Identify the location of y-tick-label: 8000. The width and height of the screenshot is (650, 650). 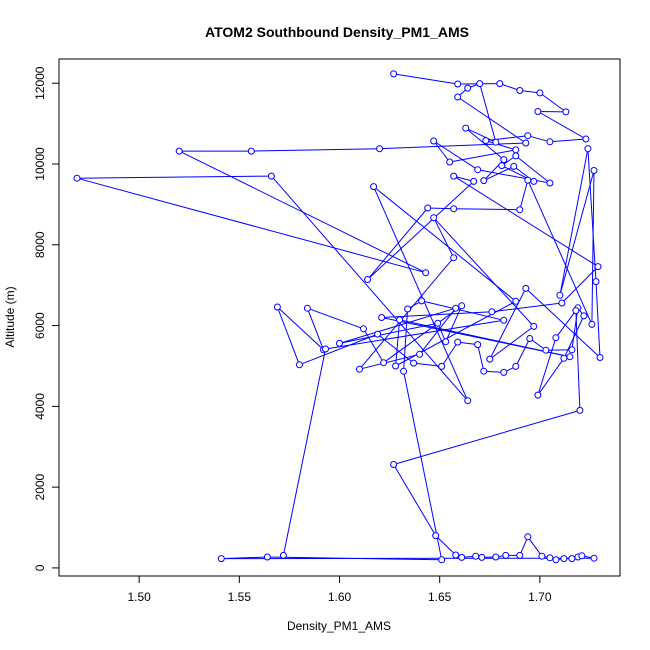
(40, 244).